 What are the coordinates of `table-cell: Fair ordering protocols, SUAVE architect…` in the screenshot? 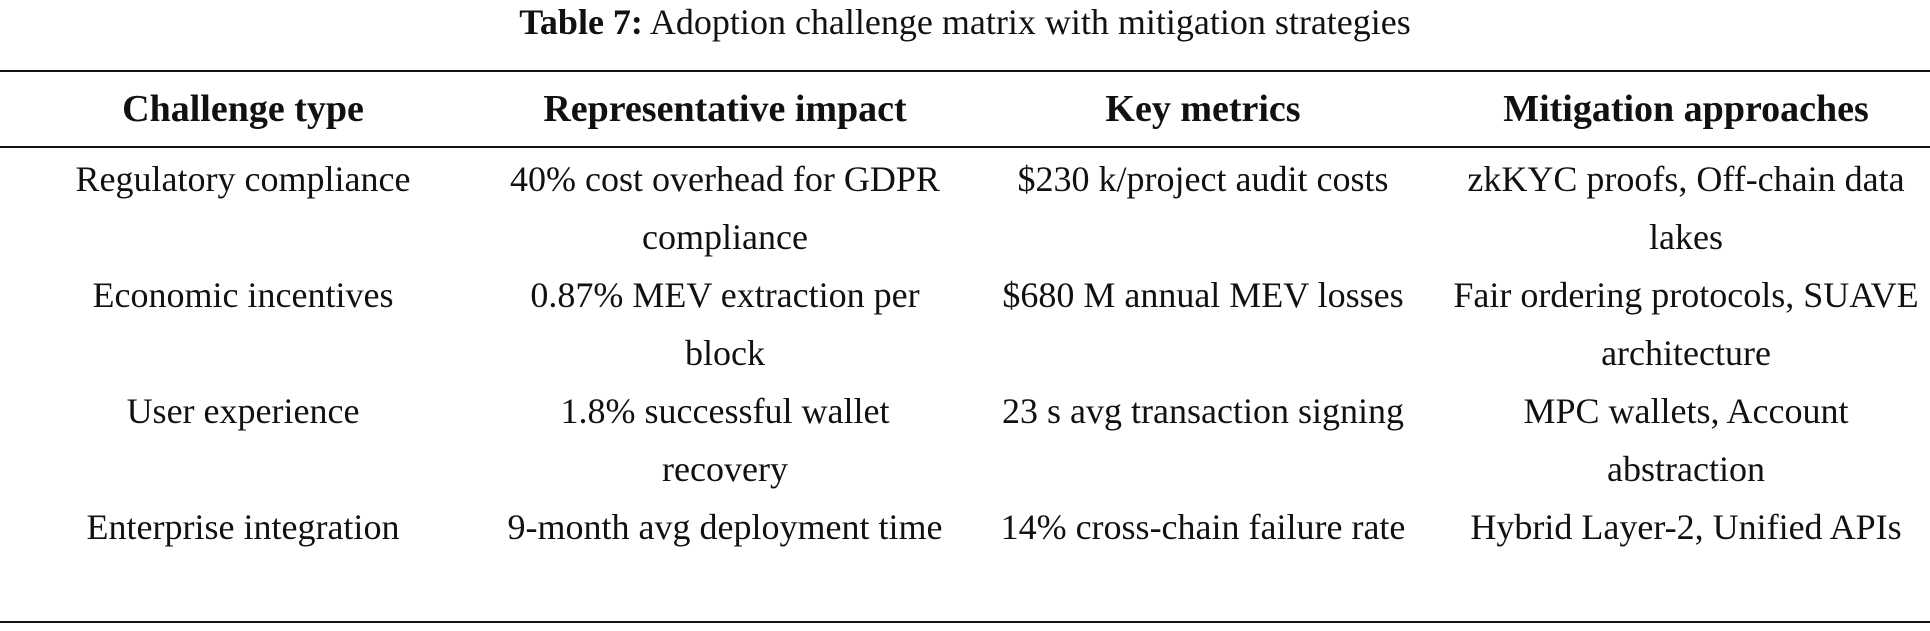 It's located at (1686, 324).